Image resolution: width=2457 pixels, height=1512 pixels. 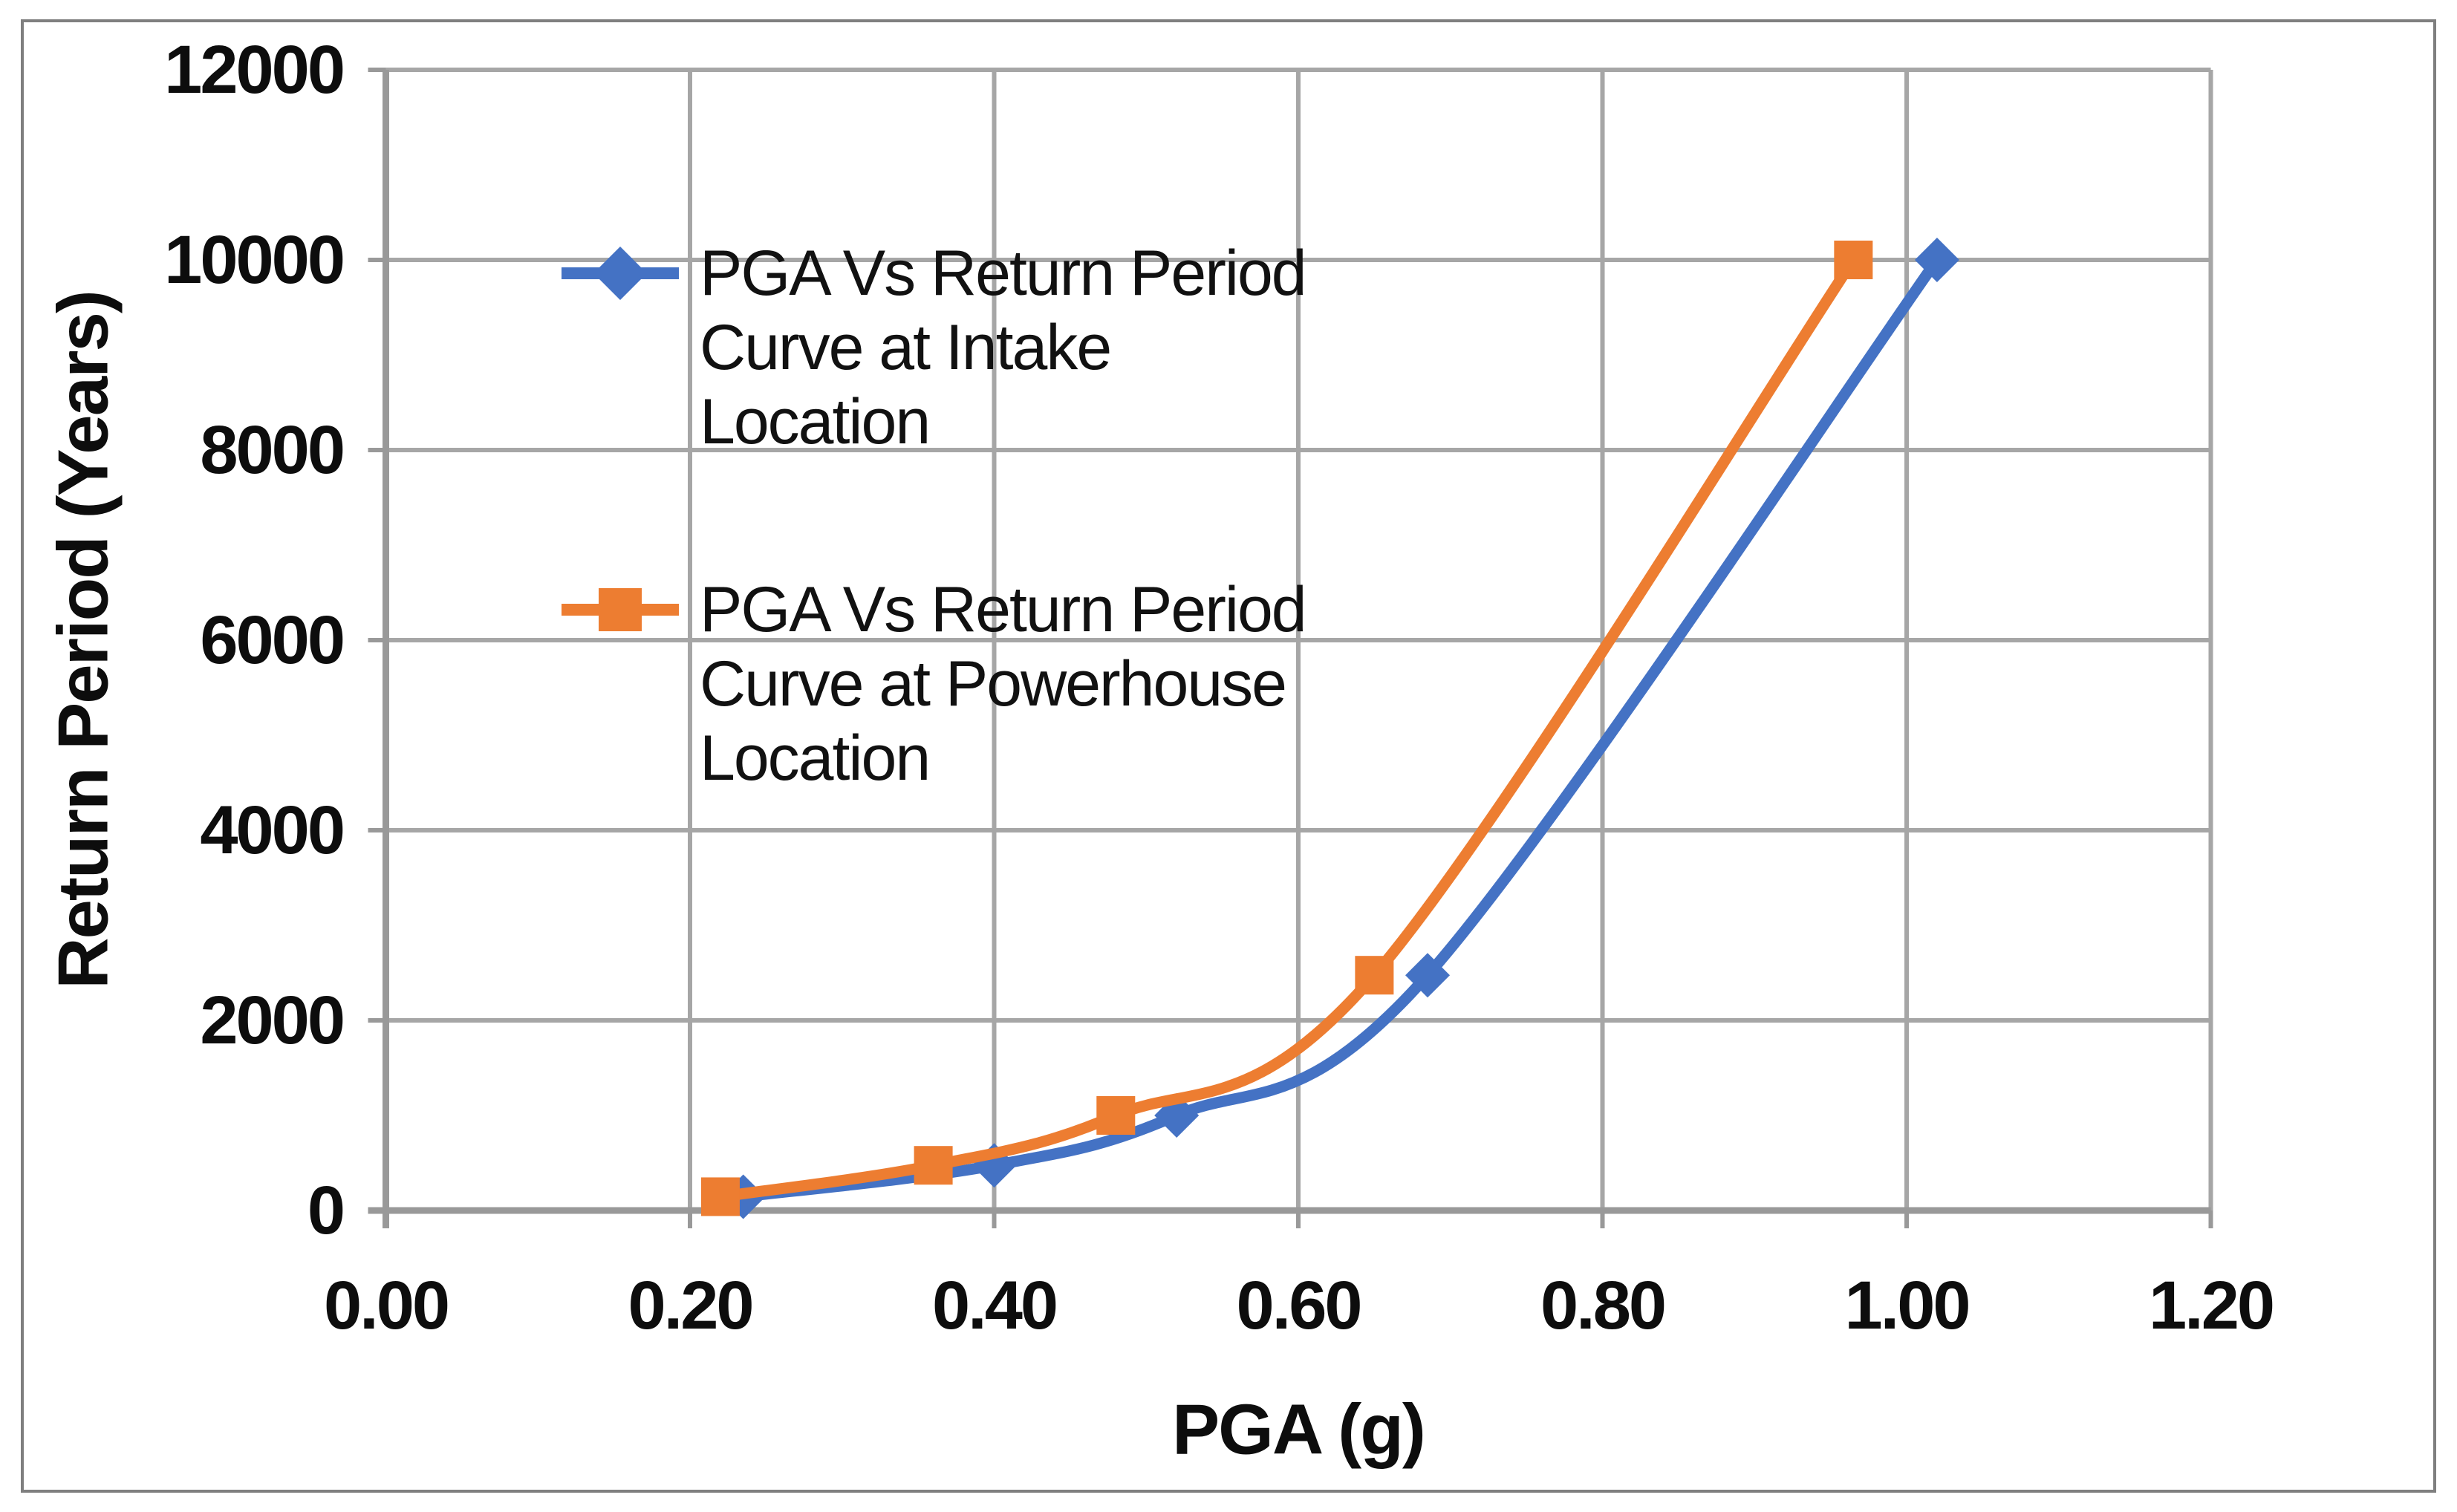 What do you see at coordinates (620, 273) in the screenshot?
I see `legend-diamond-marker` at bounding box center [620, 273].